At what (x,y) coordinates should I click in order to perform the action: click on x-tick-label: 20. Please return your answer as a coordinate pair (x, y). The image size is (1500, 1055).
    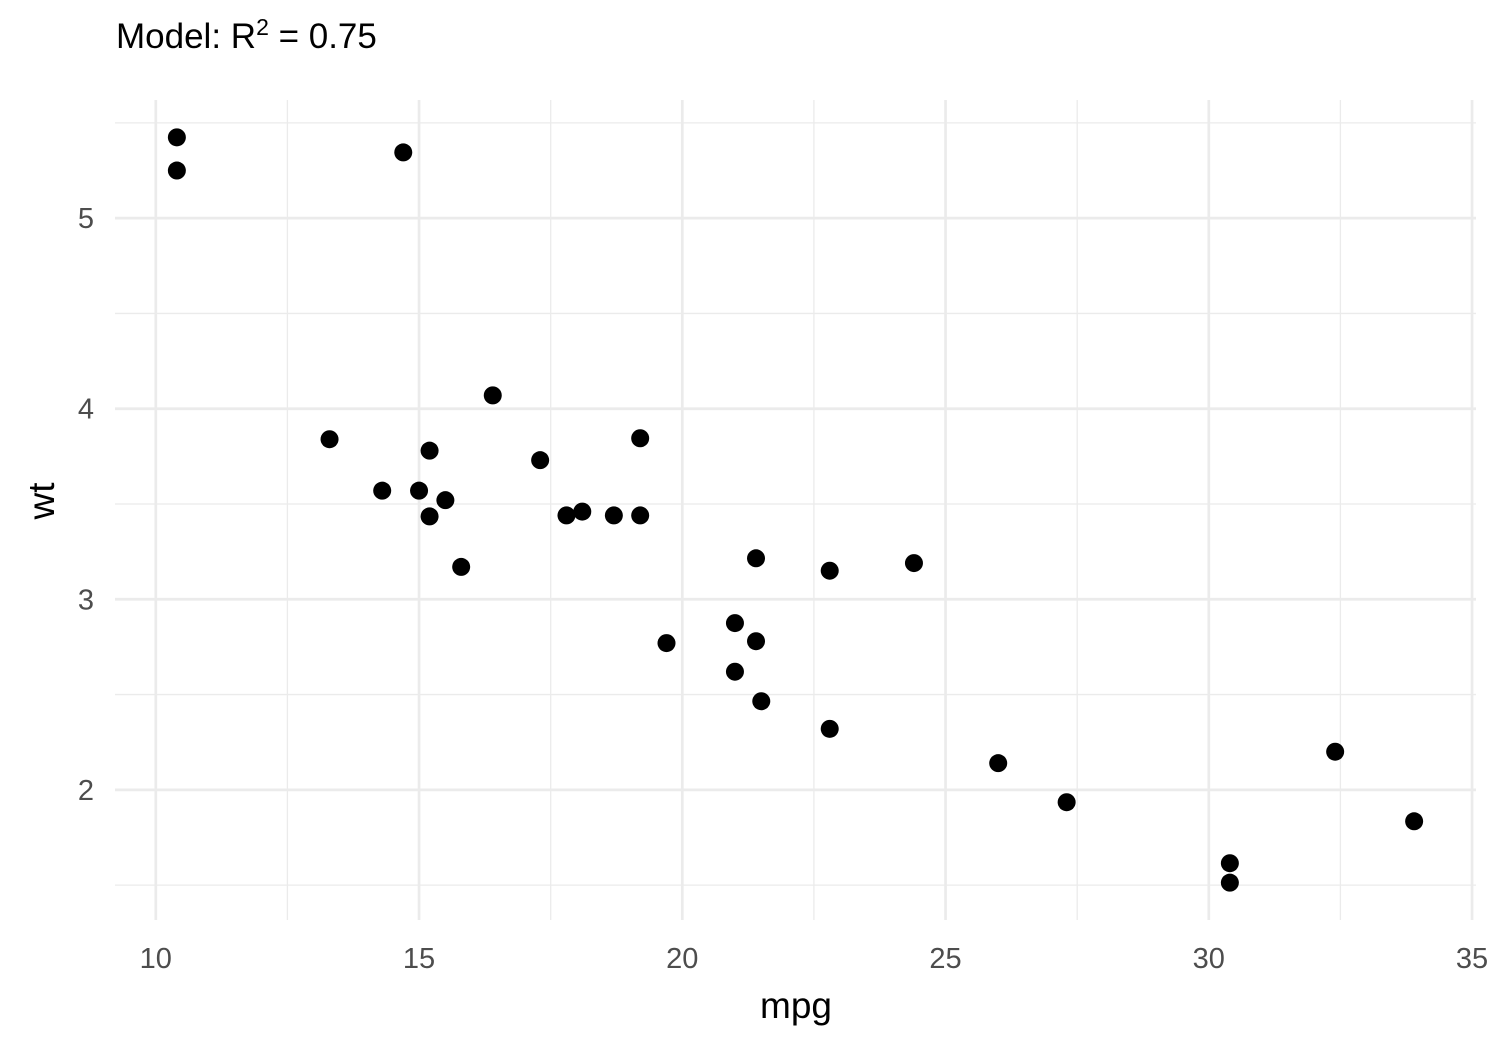
    Looking at the image, I should click on (682, 959).